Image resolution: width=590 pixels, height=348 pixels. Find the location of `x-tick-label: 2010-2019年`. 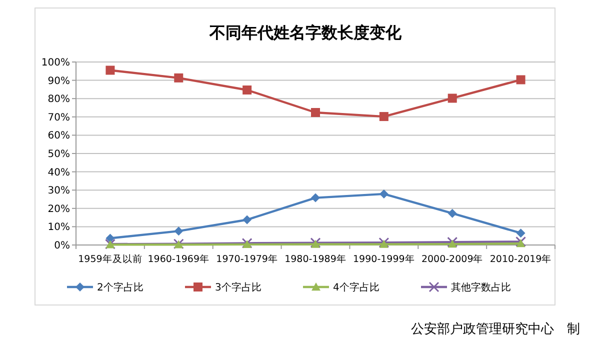

x-tick-label: 2010-2019年 is located at coordinates (521, 259).